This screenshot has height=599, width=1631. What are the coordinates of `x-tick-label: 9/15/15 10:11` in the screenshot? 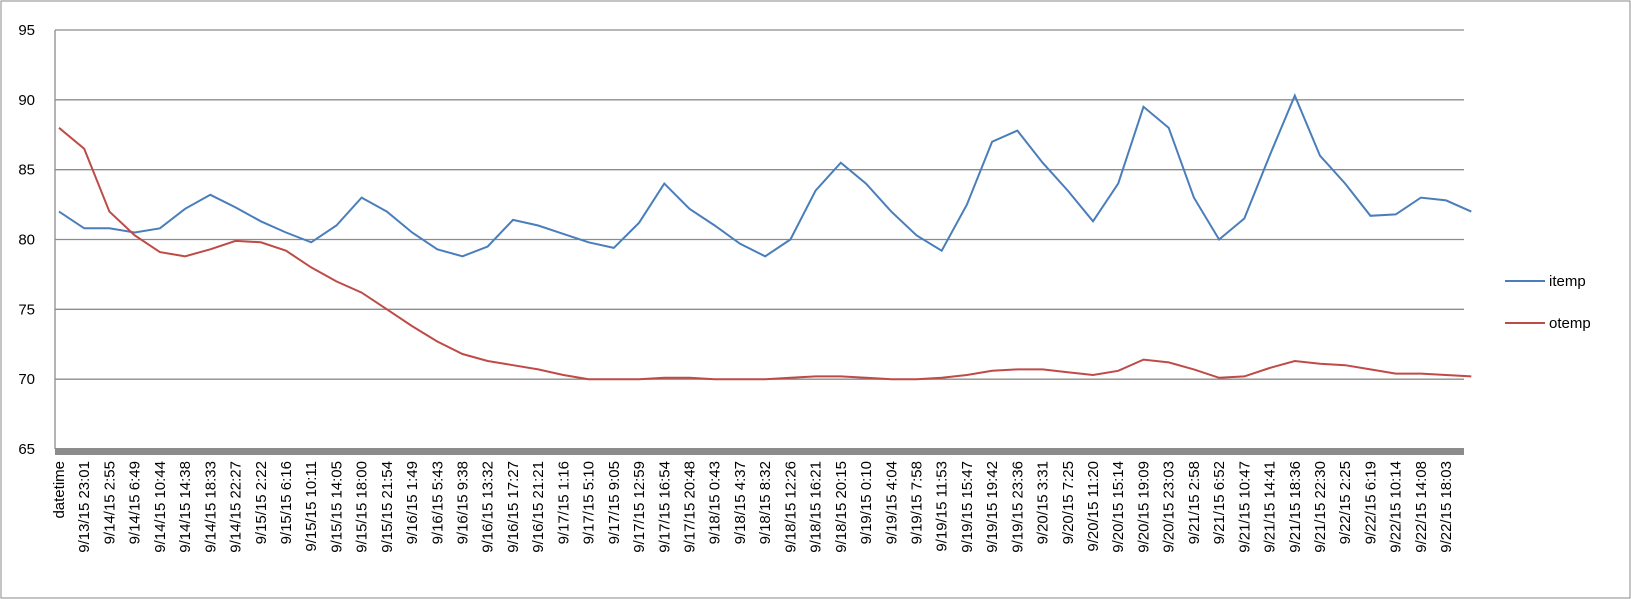 It's located at (311, 506).